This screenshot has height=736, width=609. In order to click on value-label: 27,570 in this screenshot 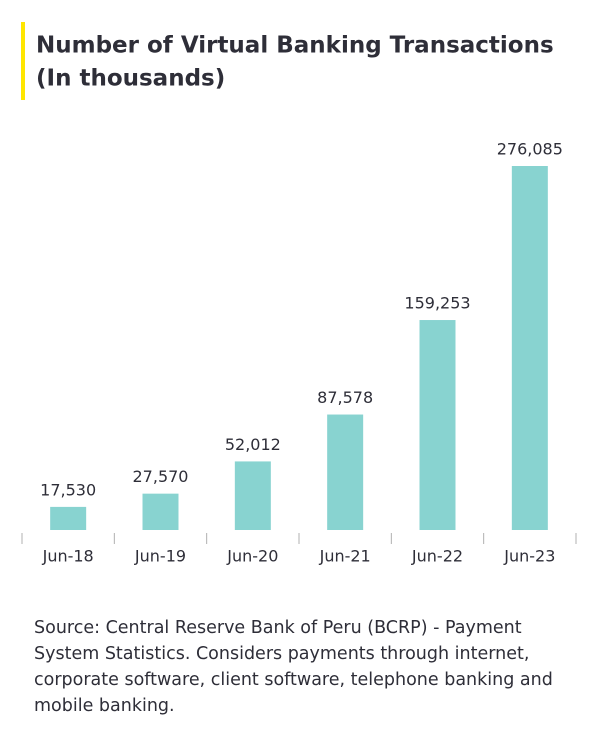, I will do `click(161, 476)`.